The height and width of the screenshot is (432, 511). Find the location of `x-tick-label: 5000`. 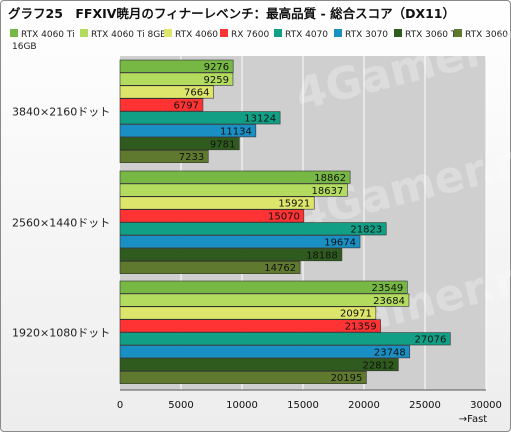

x-tick-label: 5000 is located at coordinates (180, 405).